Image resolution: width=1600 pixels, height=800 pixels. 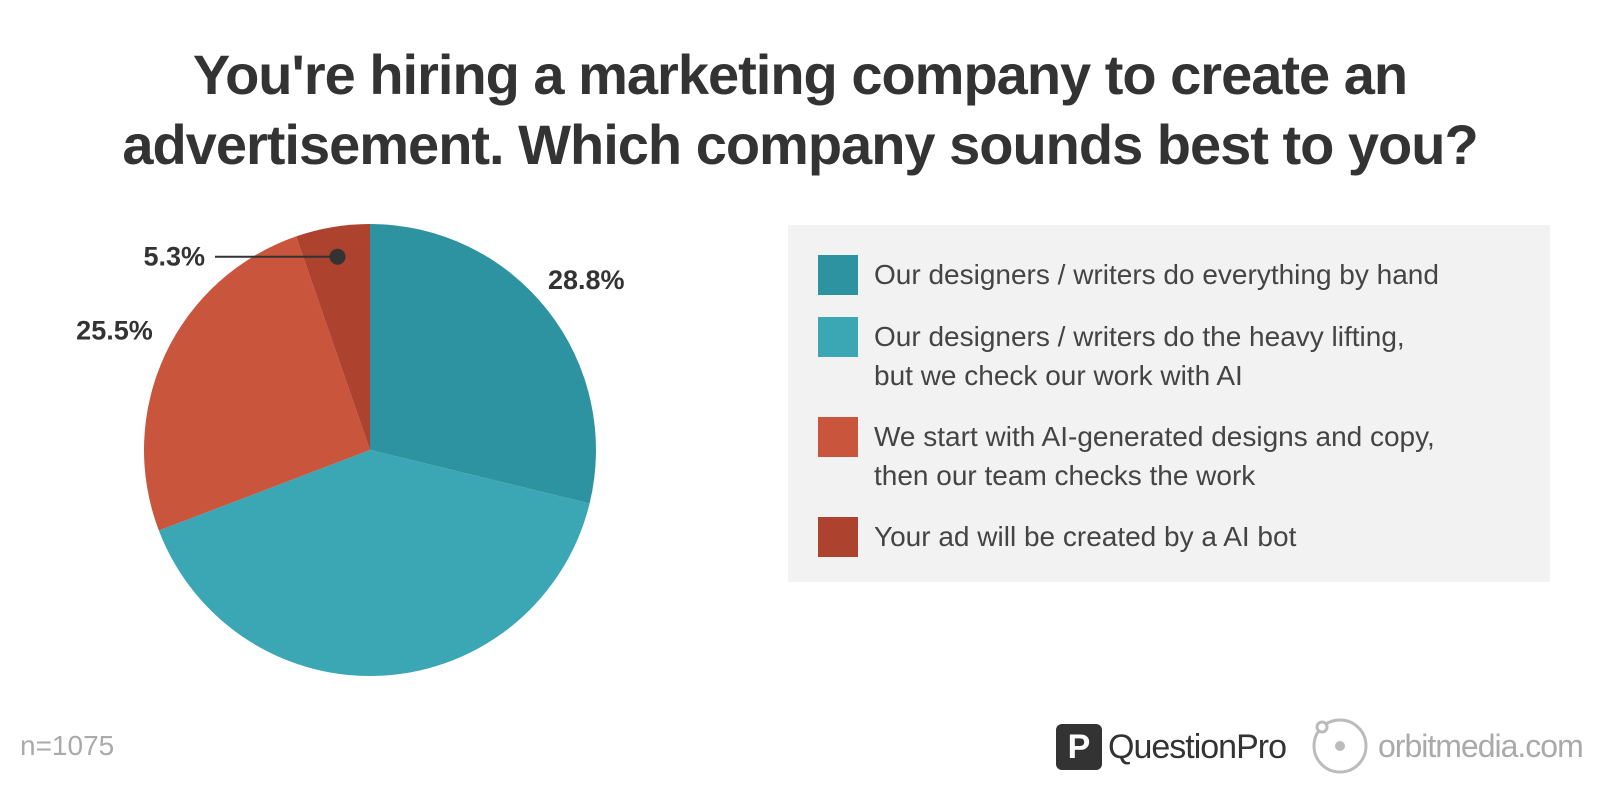 I want to click on legend-label: Your ad will be created by a AI bot, so click(x=1085, y=536).